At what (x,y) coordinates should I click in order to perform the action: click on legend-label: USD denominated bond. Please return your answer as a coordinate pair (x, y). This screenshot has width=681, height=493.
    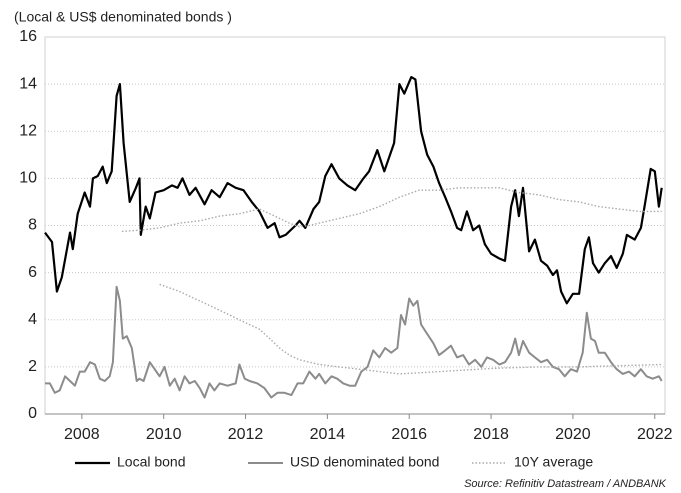
    Looking at the image, I should click on (364, 462).